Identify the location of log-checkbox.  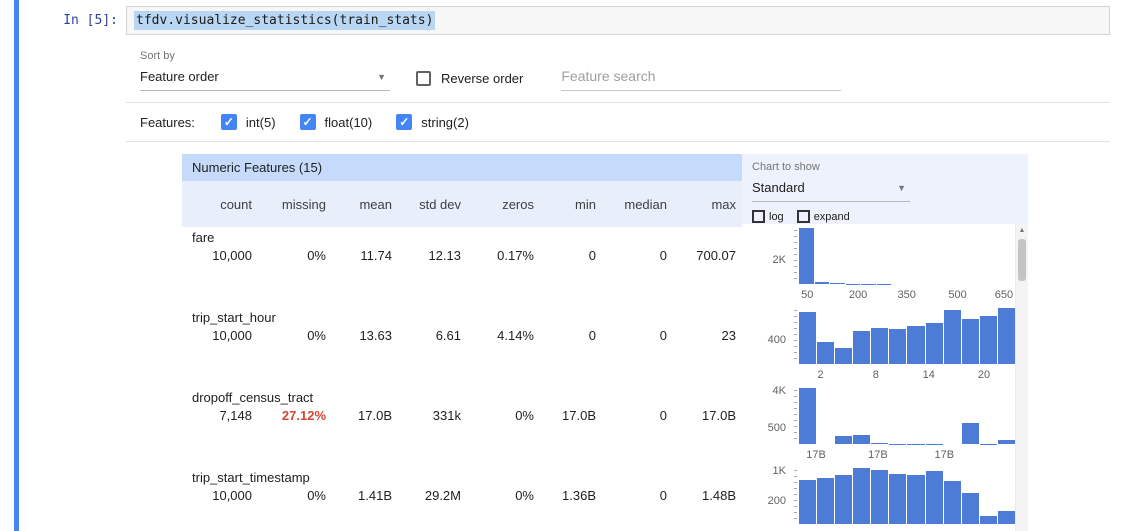
(758, 216).